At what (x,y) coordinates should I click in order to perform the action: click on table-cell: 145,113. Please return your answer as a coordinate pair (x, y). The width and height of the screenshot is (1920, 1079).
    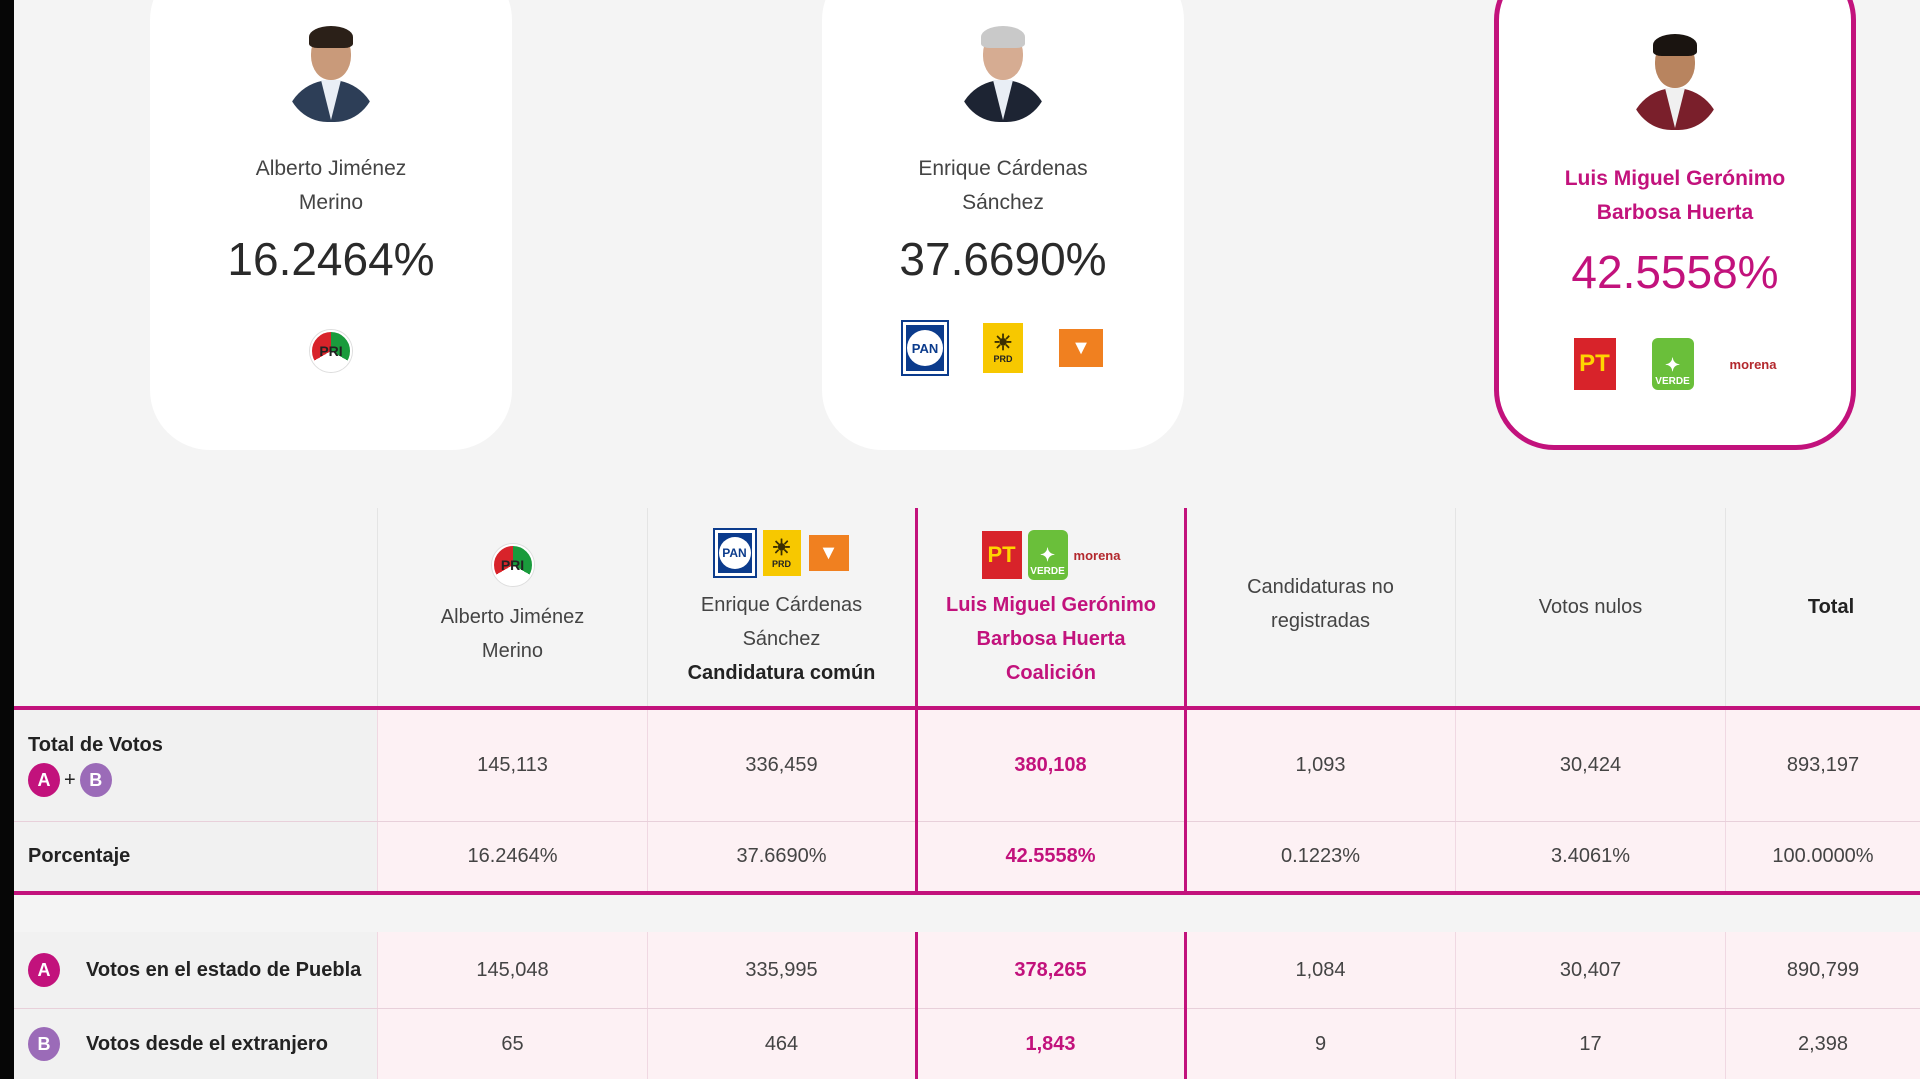
    Looking at the image, I should click on (513, 765).